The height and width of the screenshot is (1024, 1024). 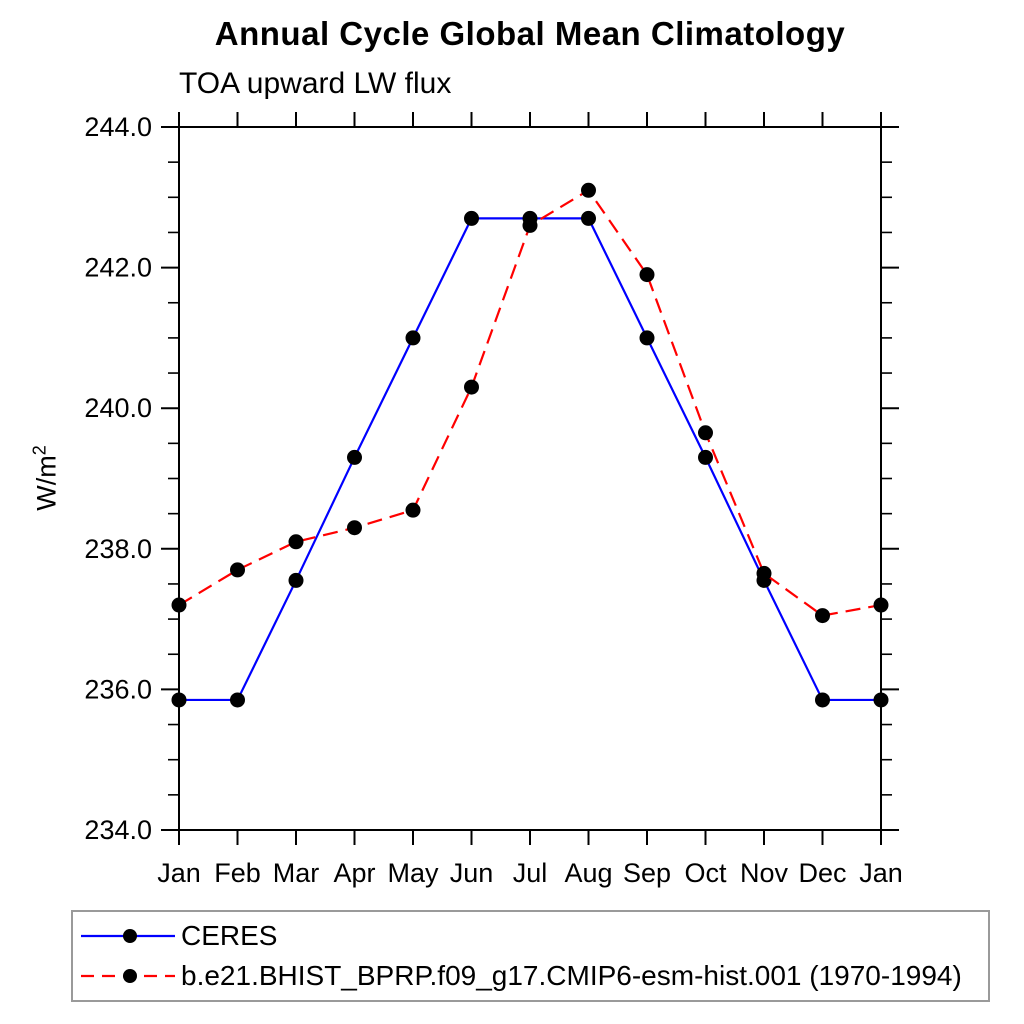 I want to click on y-tick-label: 240.0, so click(x=118, y=408).